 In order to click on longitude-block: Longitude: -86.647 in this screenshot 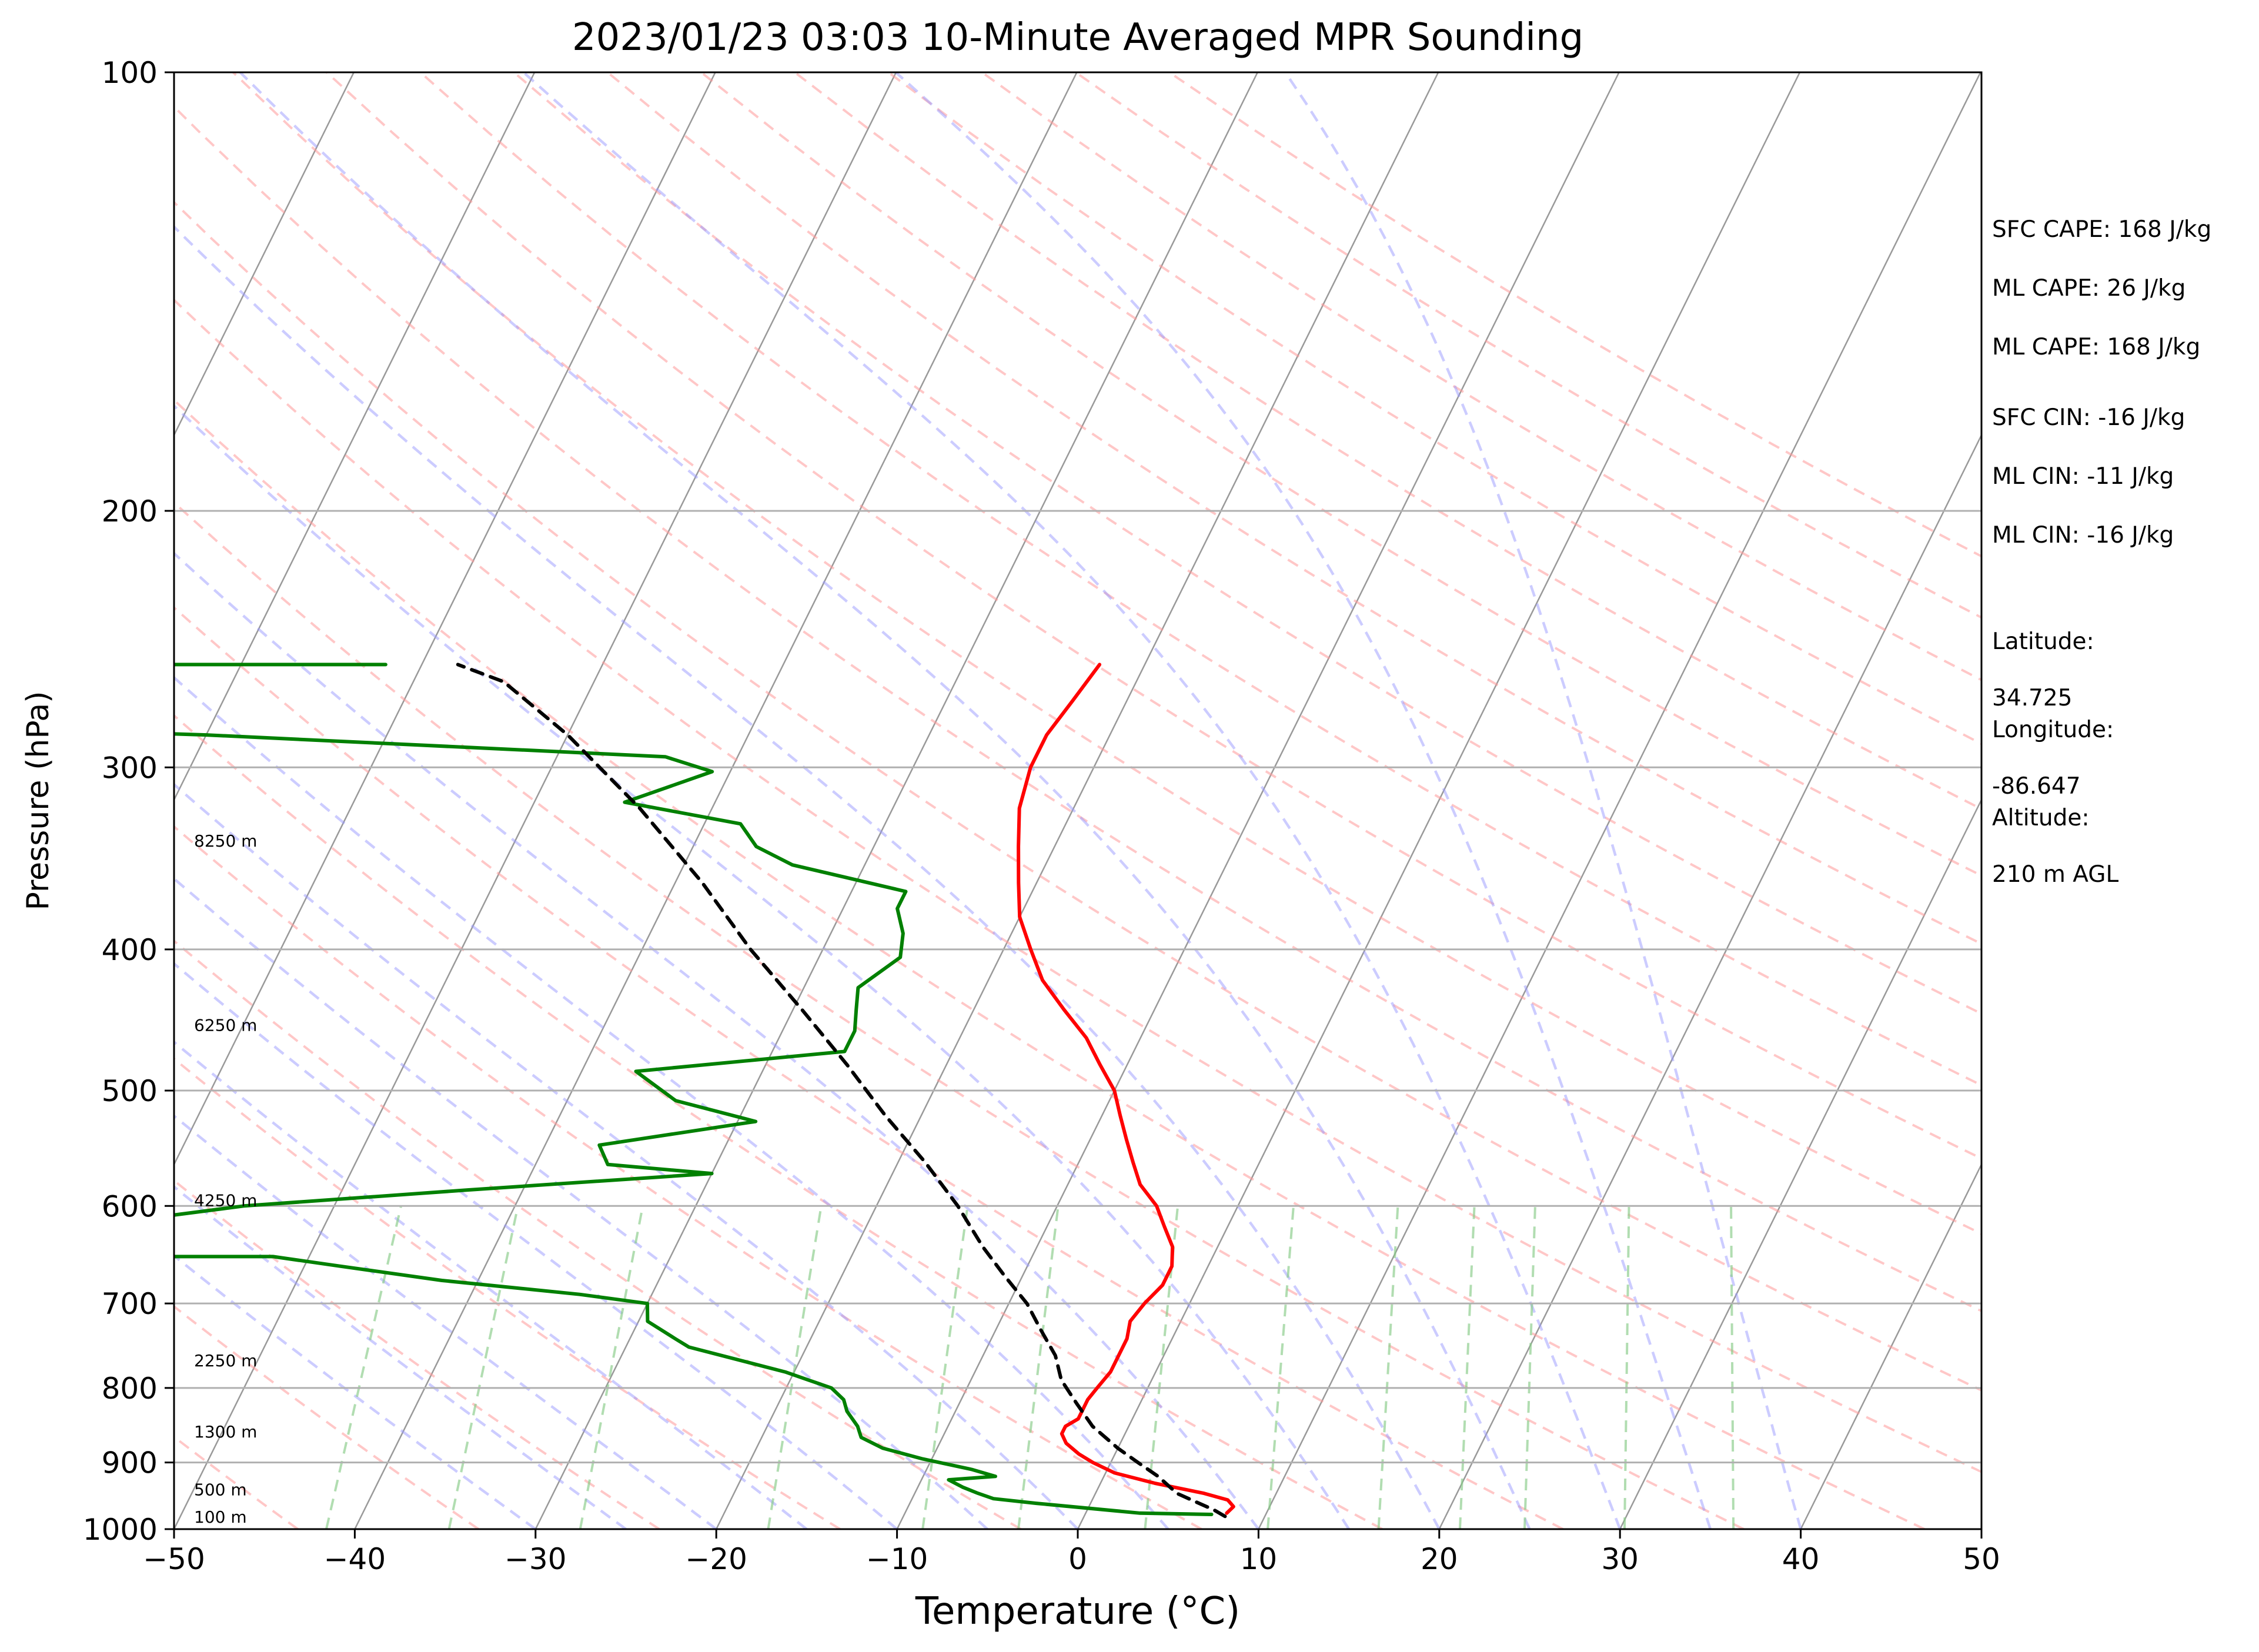, I will do `click(2053, 745)`.